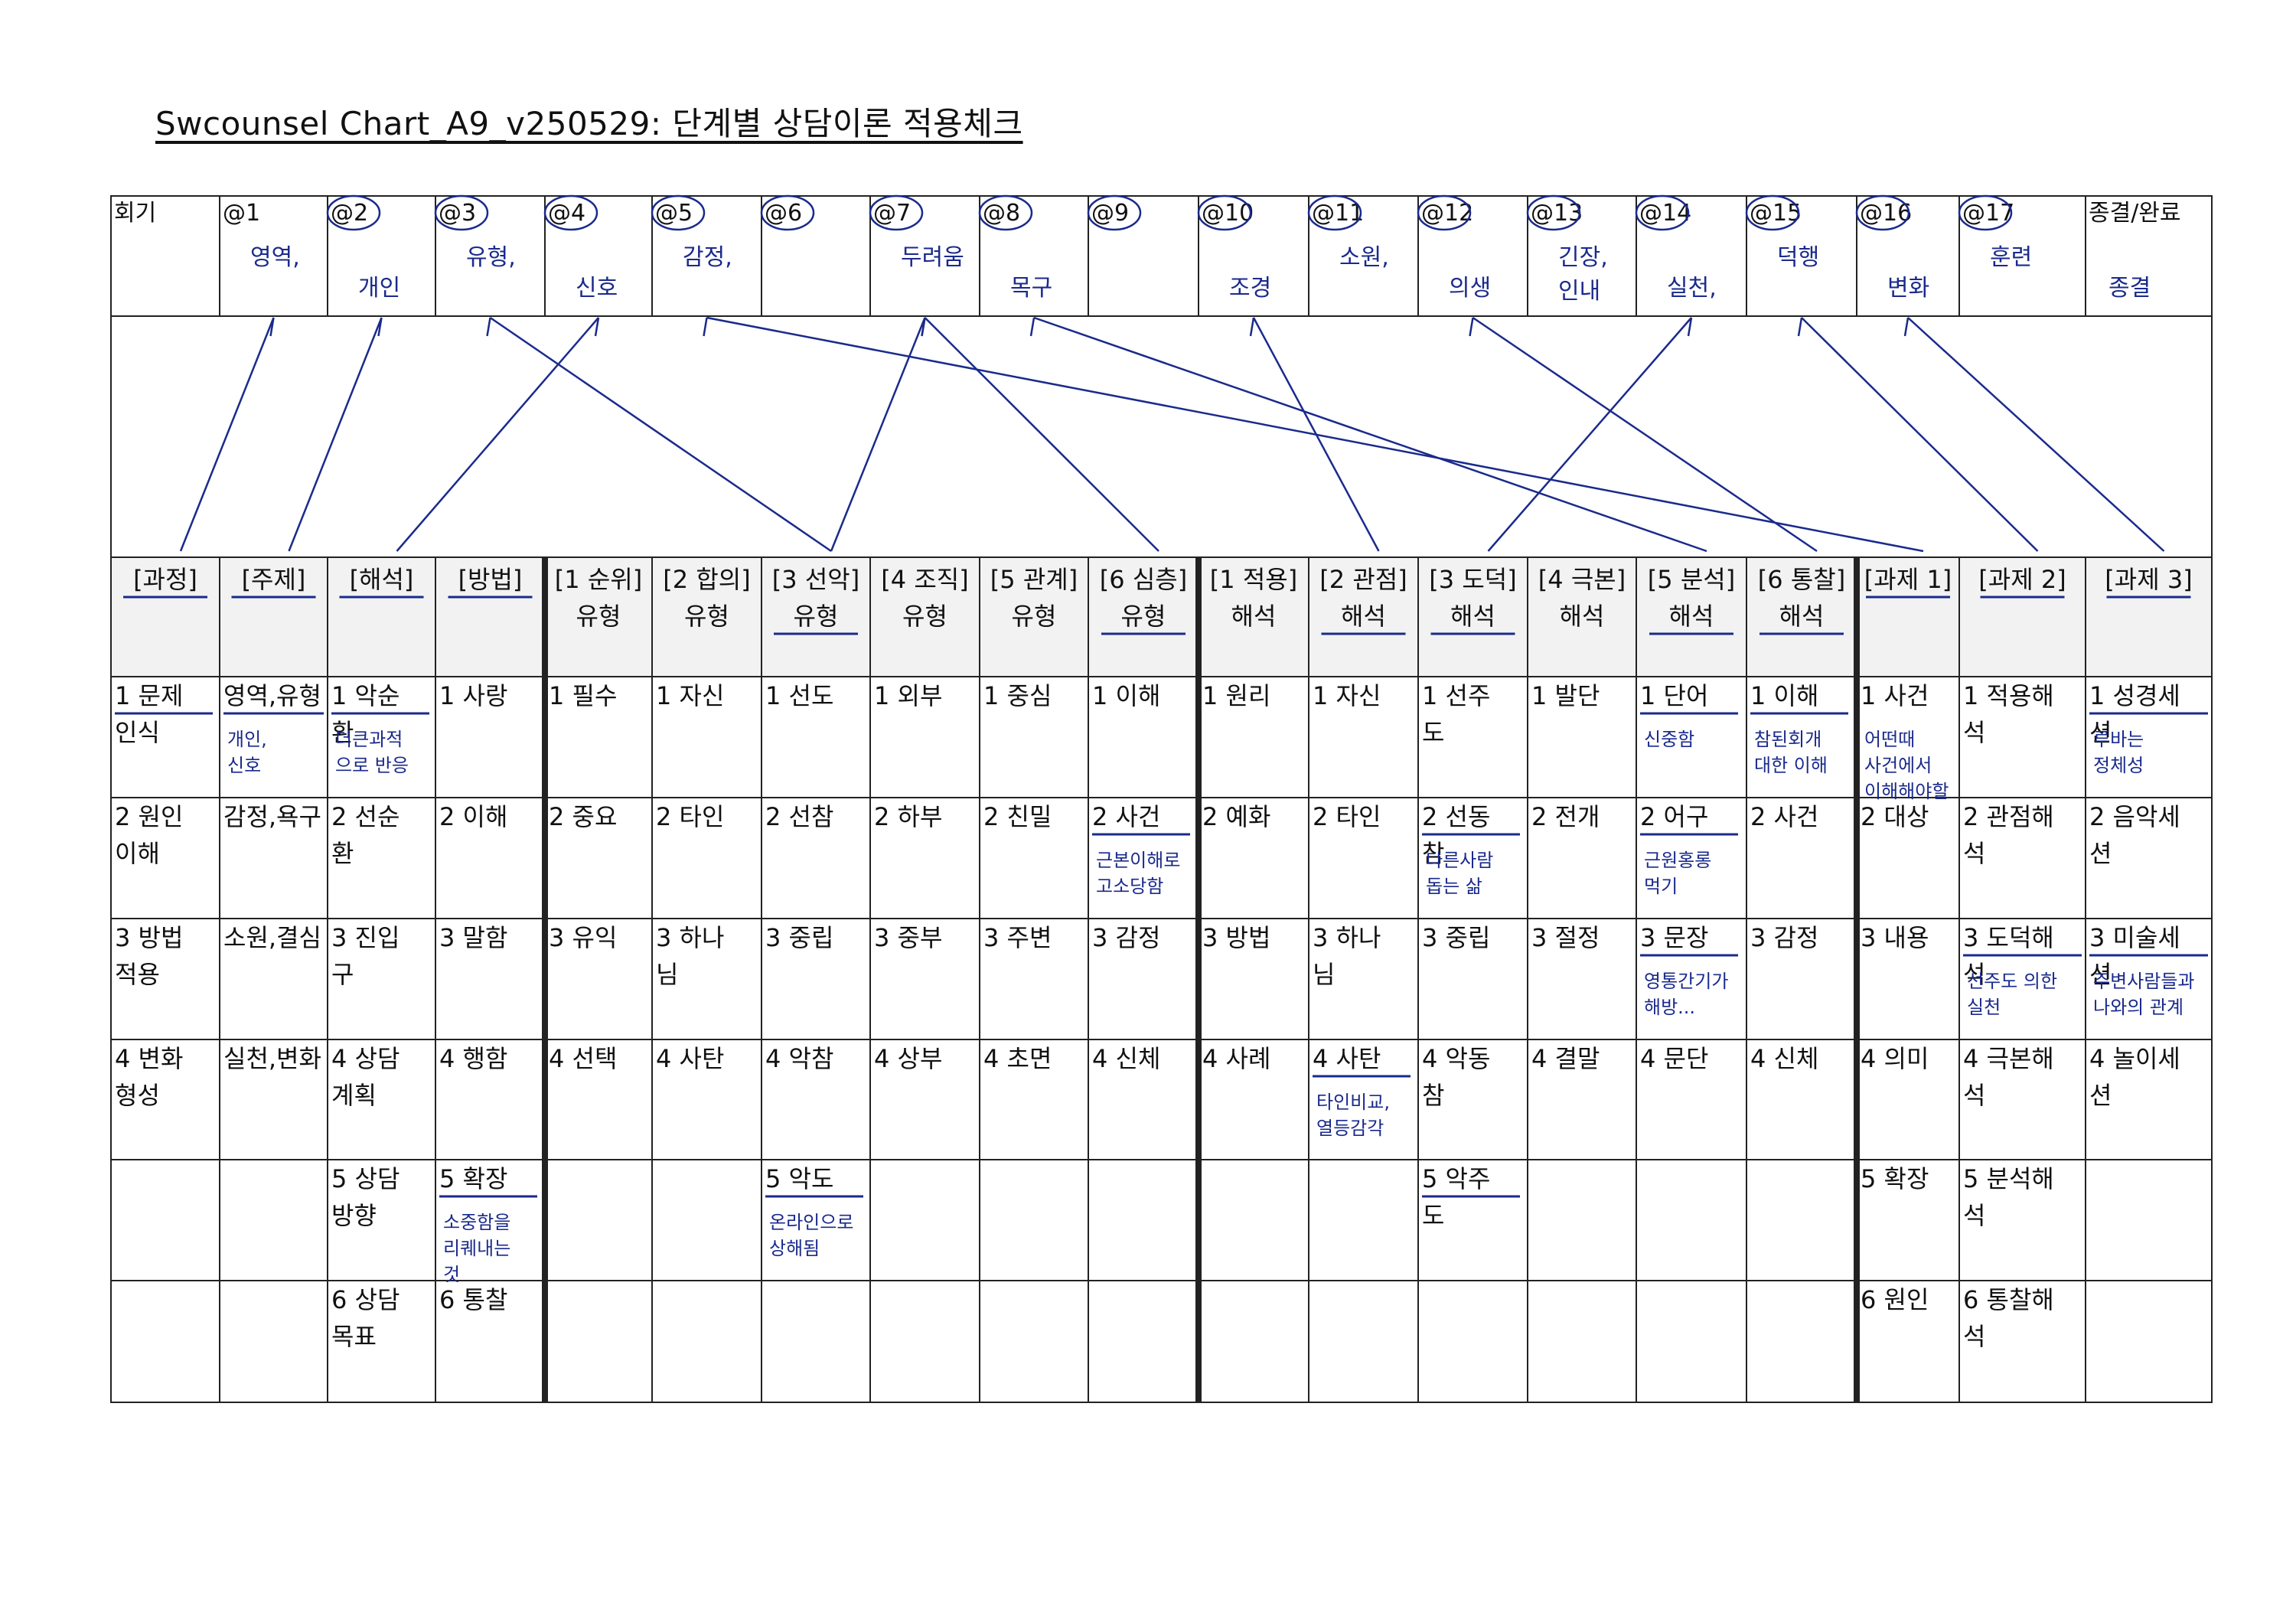 The height and width of the screenshot is (1622, 2296). What do you see at coordinates (1686, 981) in the screenshot?
I see `handwritten-note: 영통간기가` at bounding box center [1686, 981].